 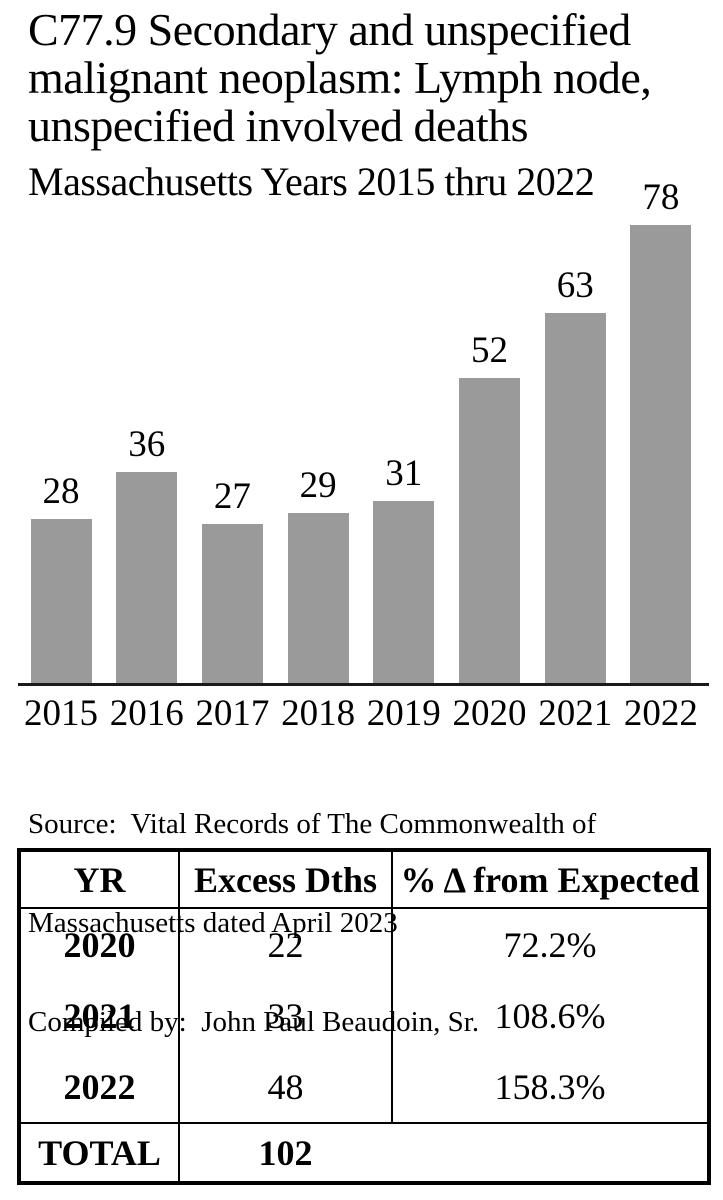 What do you see at coordinates (660, 713) in the screenshot?
I see `x-axis-label: 2022` at bounding box center [660, 713].